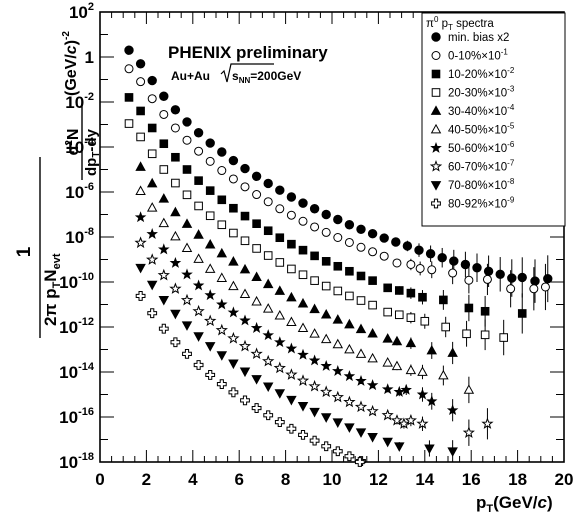  Describe the element at coordinates (247, 73) in the screenshot. I see `sqrt-symbol` at that location.